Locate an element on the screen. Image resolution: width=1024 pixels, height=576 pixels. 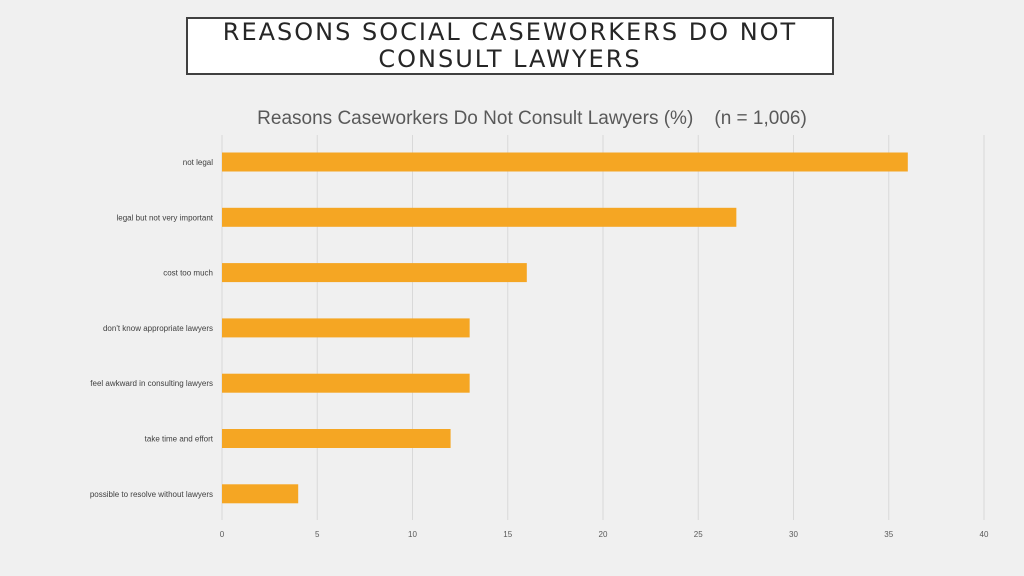
x-tick-label: 20 is located at coordinates (603, 534).